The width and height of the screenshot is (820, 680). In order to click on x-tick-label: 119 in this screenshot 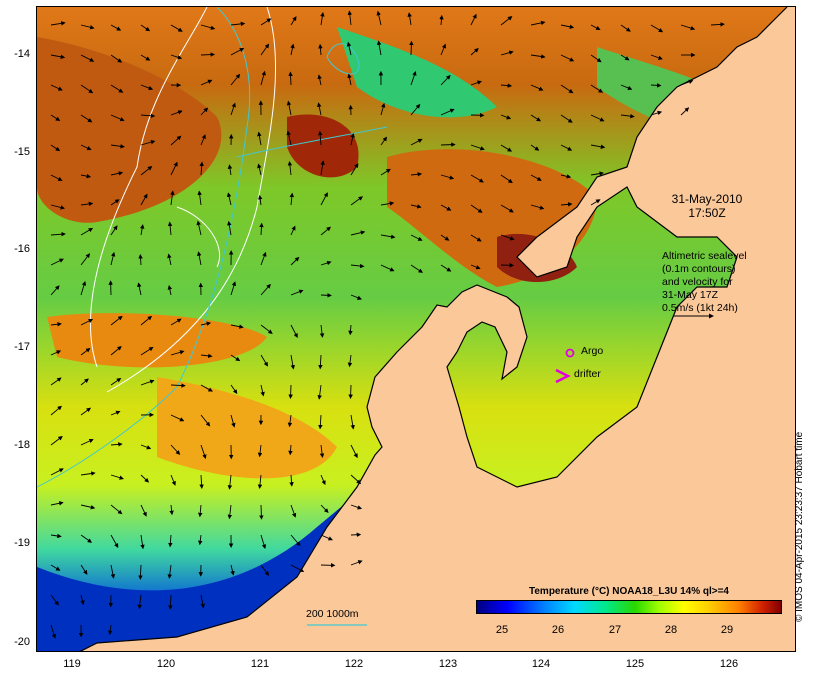, I will do `click(72, 664)`.